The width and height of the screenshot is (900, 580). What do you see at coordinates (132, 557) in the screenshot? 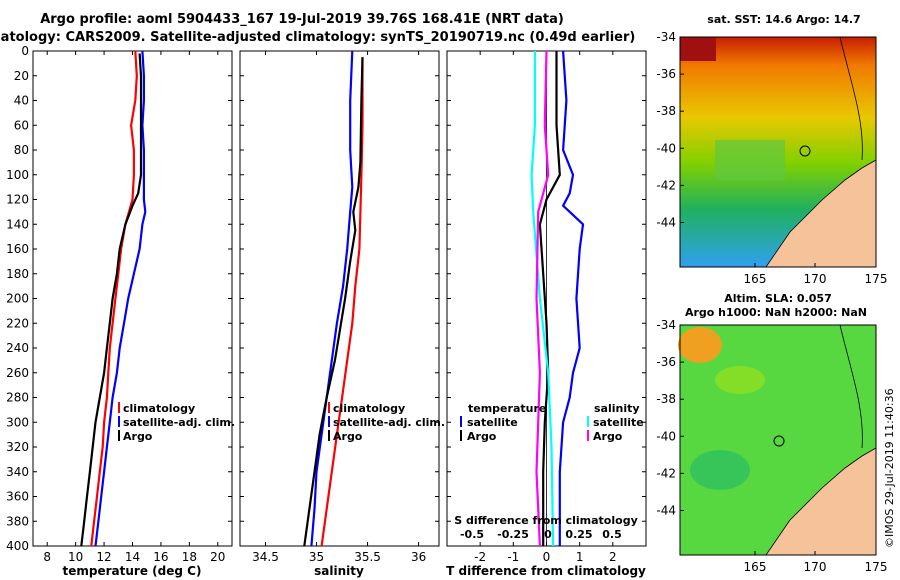
I see `x-tick-label: 14` at bounding box center [132, 557].